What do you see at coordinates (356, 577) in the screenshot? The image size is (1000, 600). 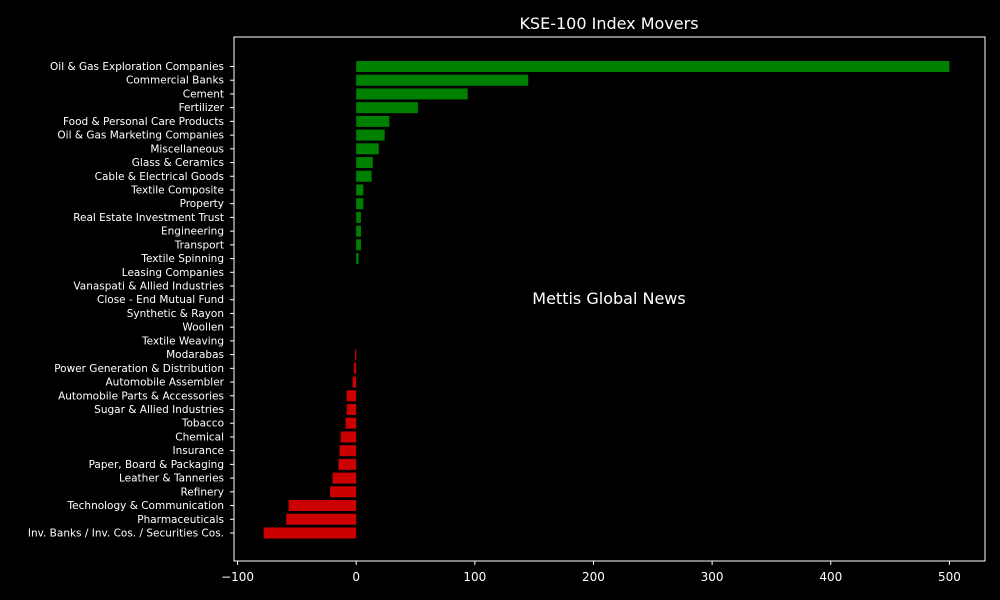 I see `x-tick-label: 0` at bounding box center [356, 577].